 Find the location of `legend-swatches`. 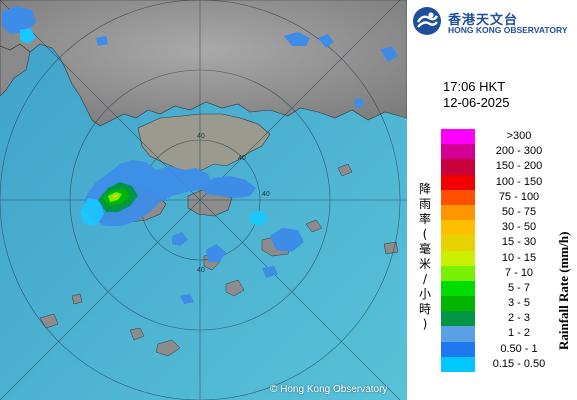

legend-swatches is located at coordinates (458, 250).